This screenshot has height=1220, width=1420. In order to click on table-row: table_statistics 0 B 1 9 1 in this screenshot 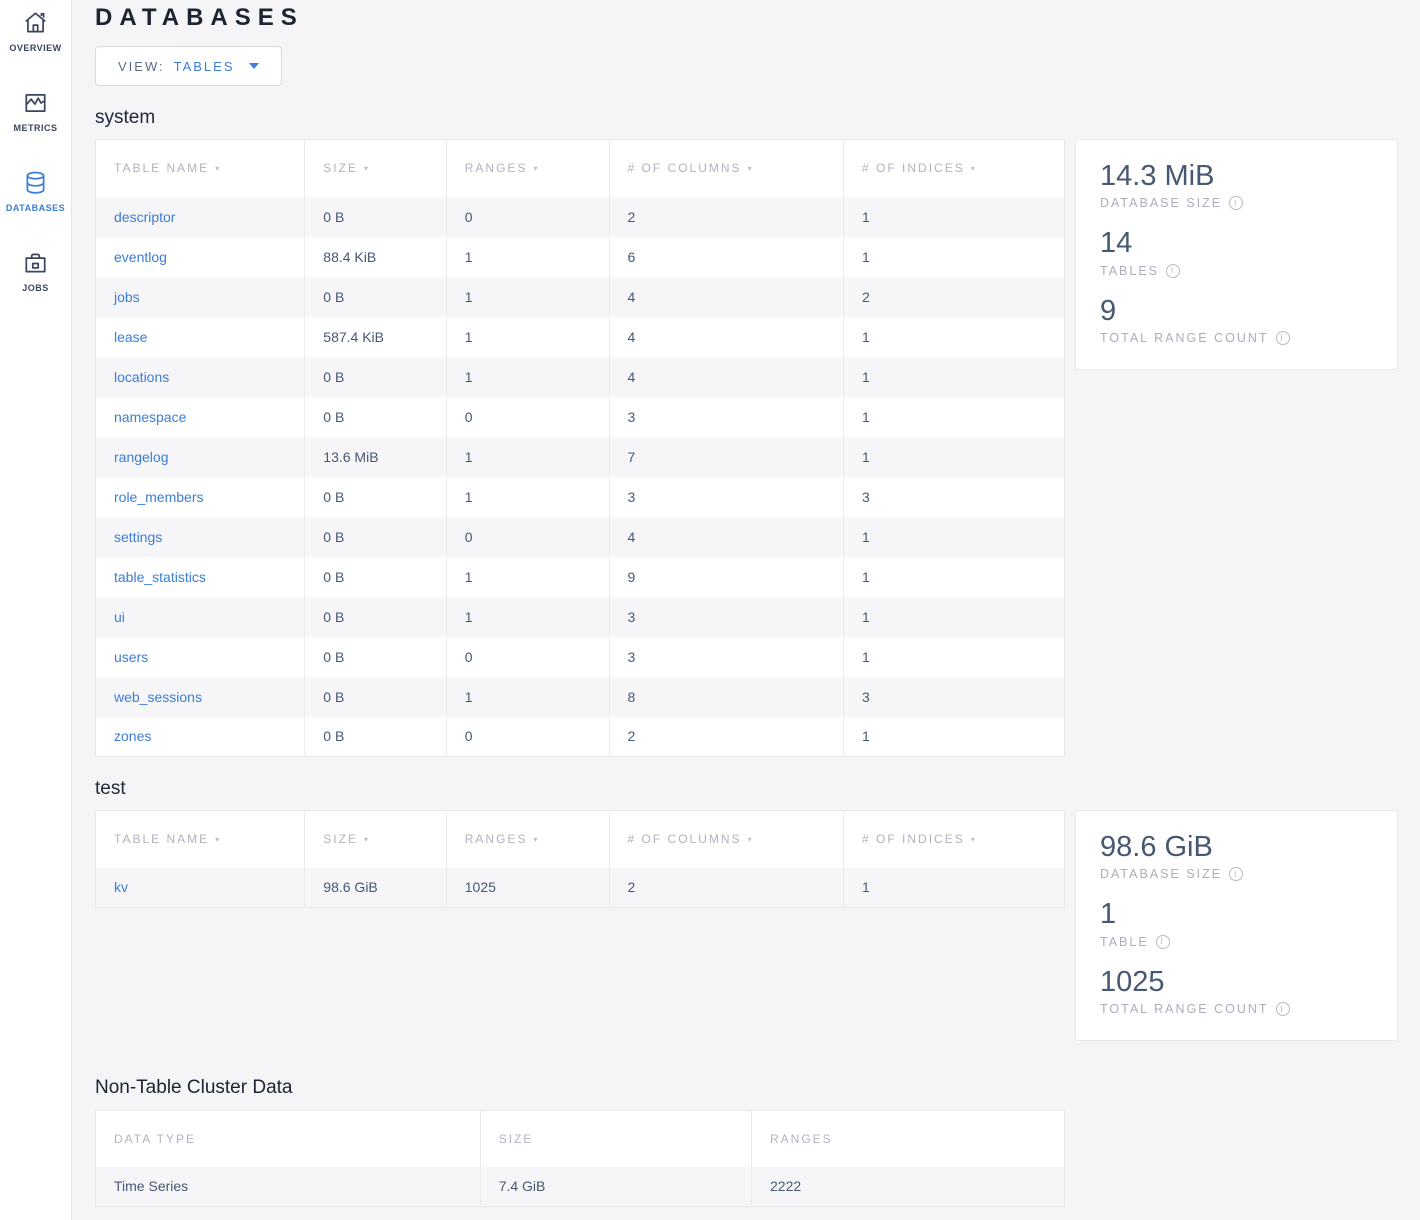, I will do `click(580, 576)`.